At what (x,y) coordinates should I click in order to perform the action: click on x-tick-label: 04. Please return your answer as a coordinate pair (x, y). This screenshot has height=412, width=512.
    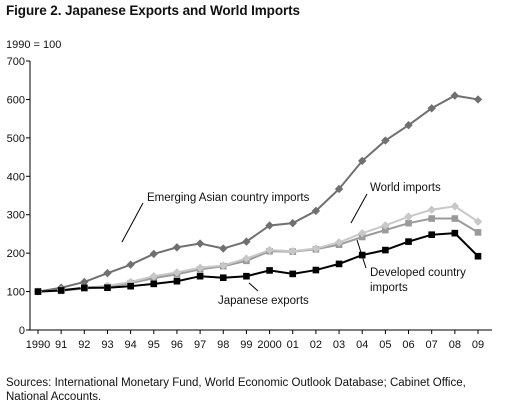
    Looking at the image, I should click on (362, 345).